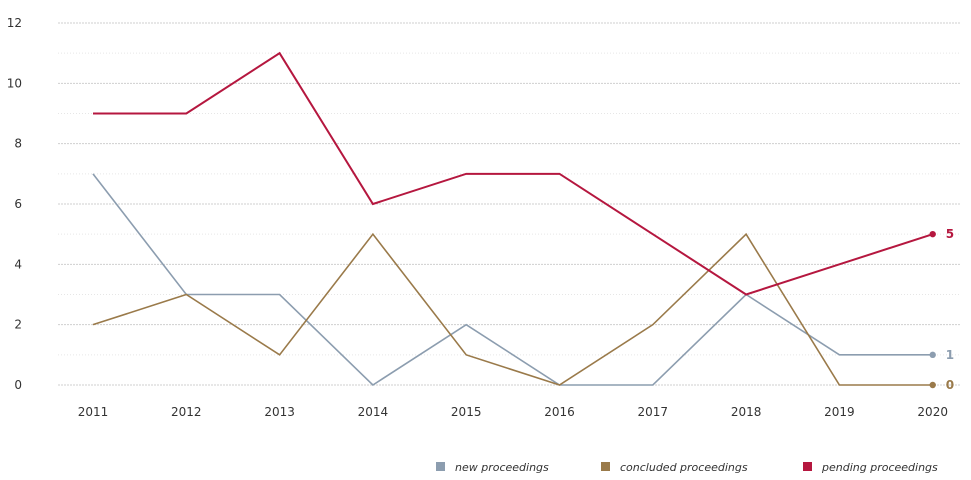 The image size is (971, 480). What do you see at coordinates (18, 264) in the screenshot?
I see `y-tick-label: 4` at bounding box center [18, 264].